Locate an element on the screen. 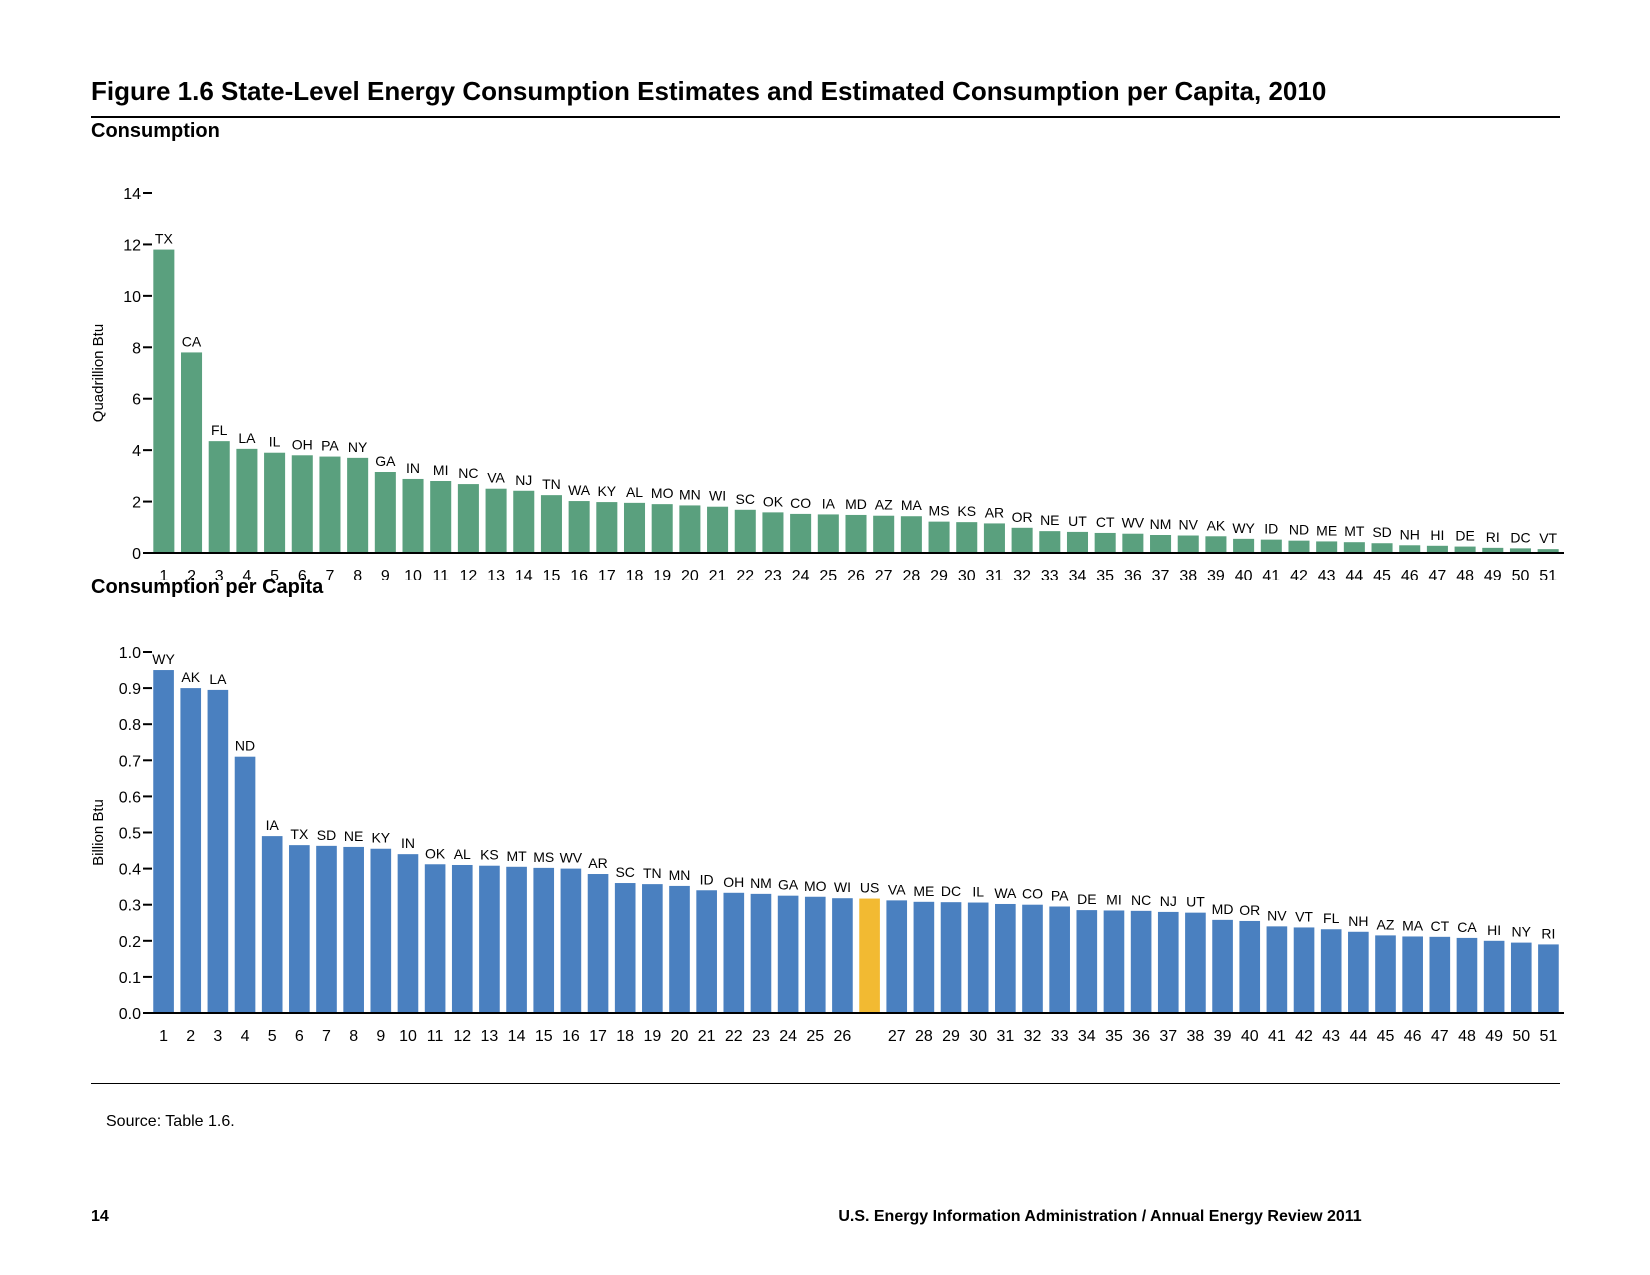 This screenshot has width=1650, height=1275. rank-label: 28 is located at coordinates (924, 1036).